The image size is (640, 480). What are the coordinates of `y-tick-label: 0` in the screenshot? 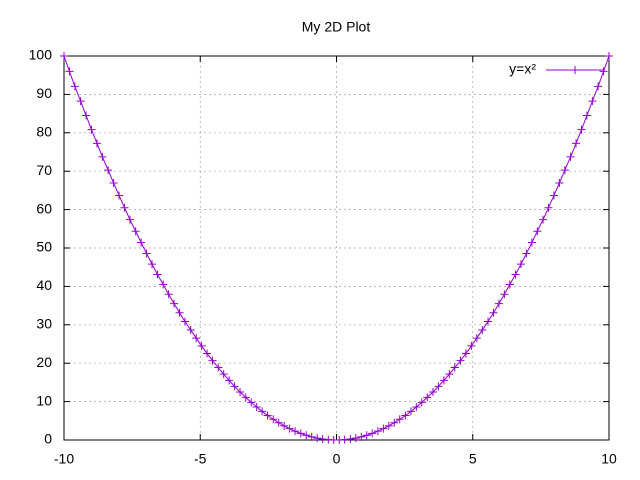 It's located at (48, 439).